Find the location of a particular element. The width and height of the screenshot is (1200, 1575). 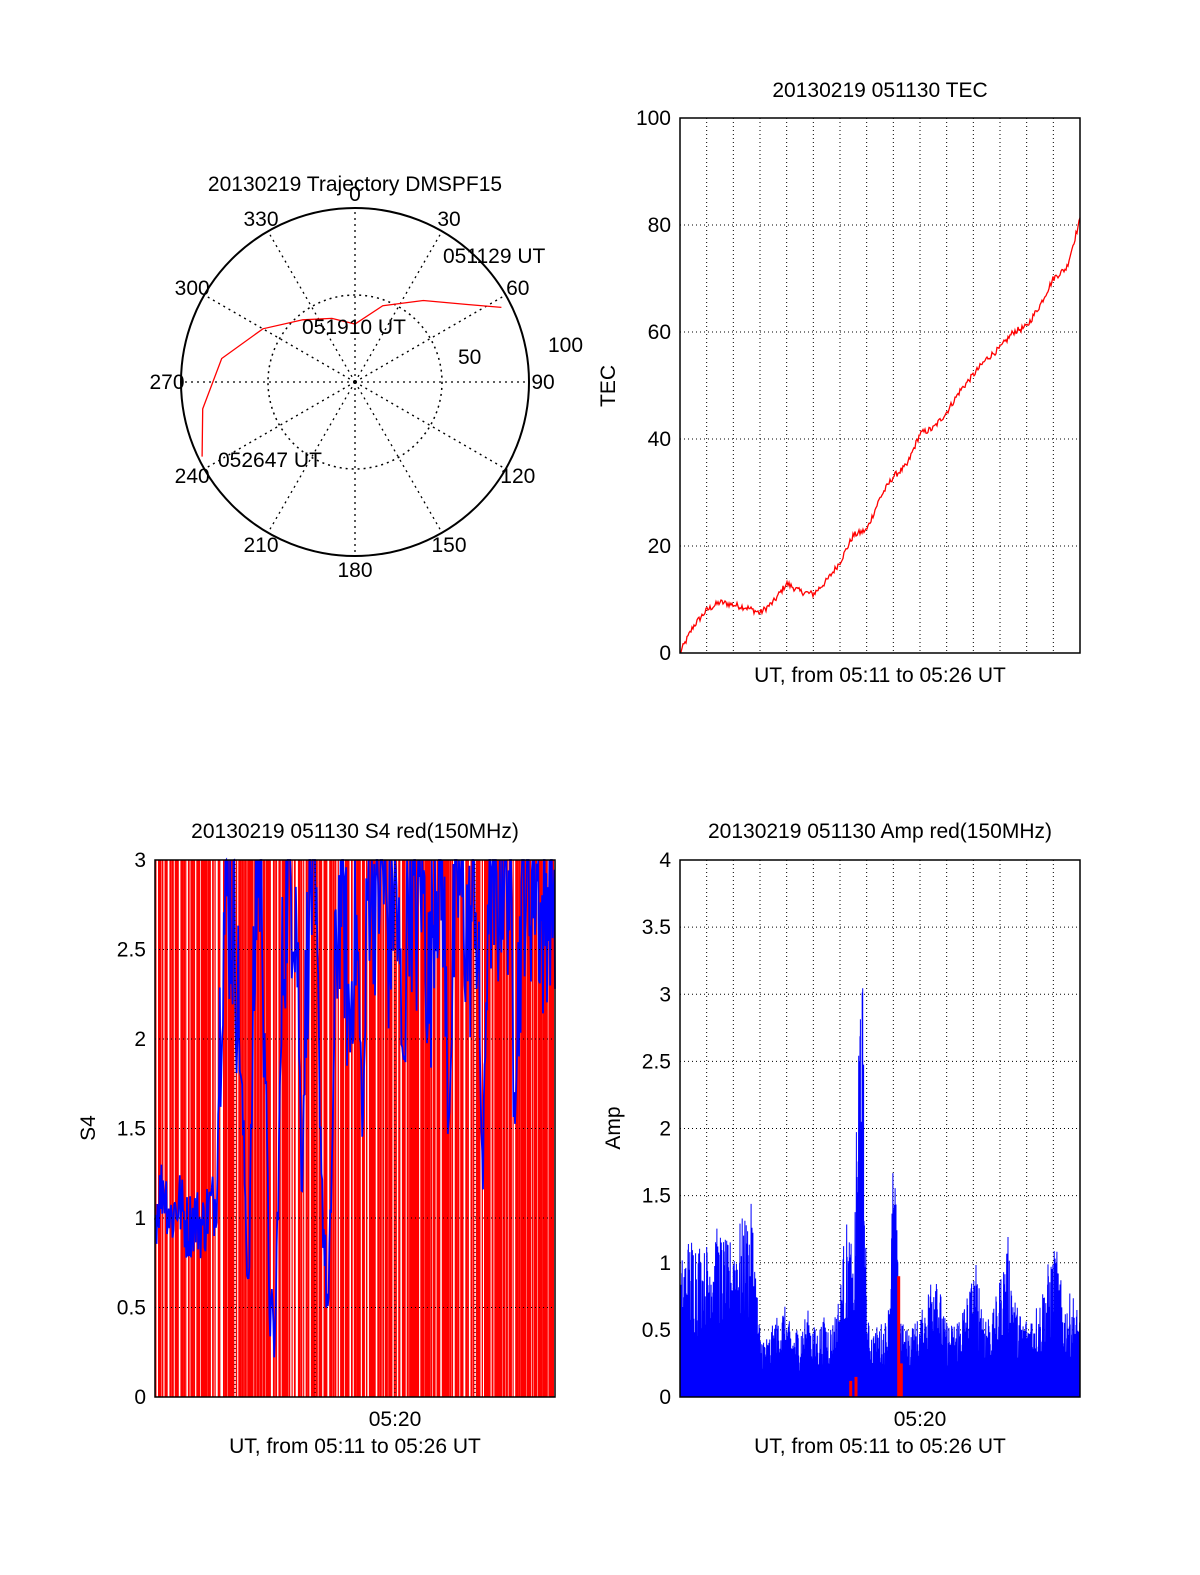

s4-y-tick-2: 2 is located at coordinates (140, 1039).